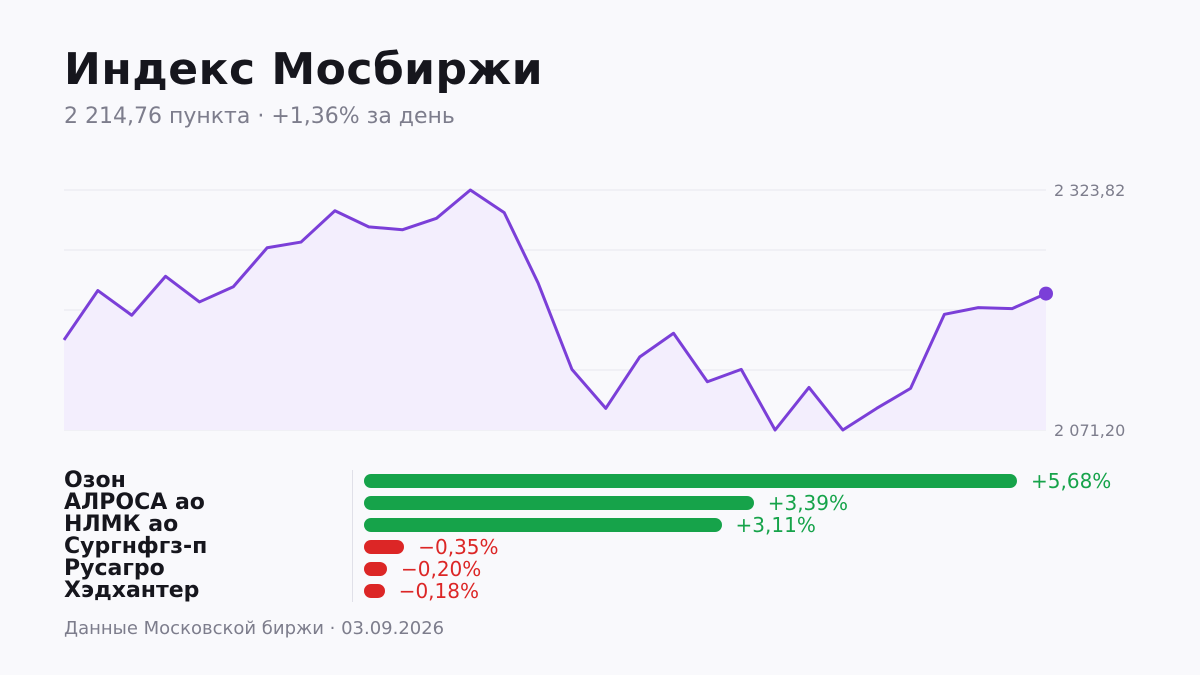 This screenshot has width=1200, height=675. What do you see at coordinates (114, 568) in the screenshot?
I see `bar-category-label: Русагро` at bounding box center [114, 568].